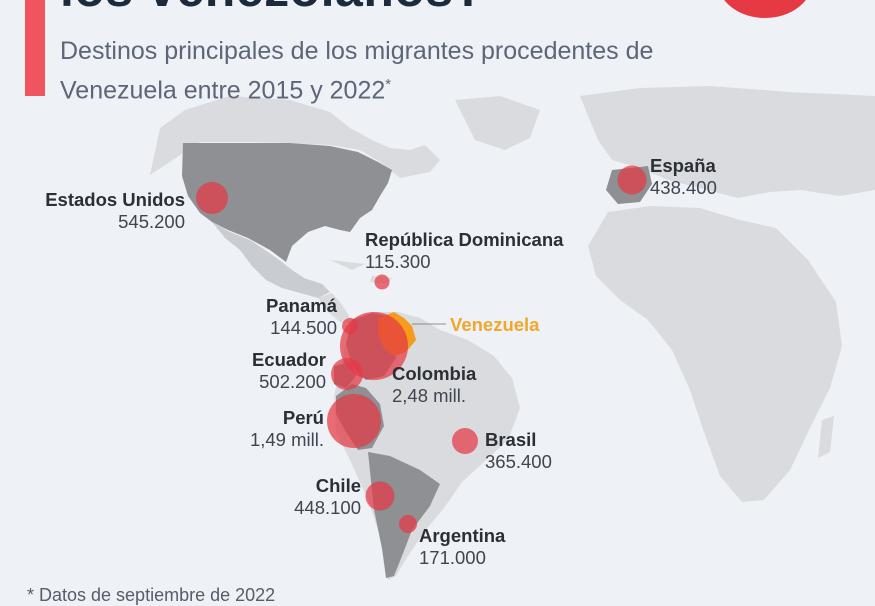 This screenshot has height=606, width=875. What do you see at coordinates (335, 308) in the screenshot?
I see `central-america-landmass` at bounding box center [335, 308].